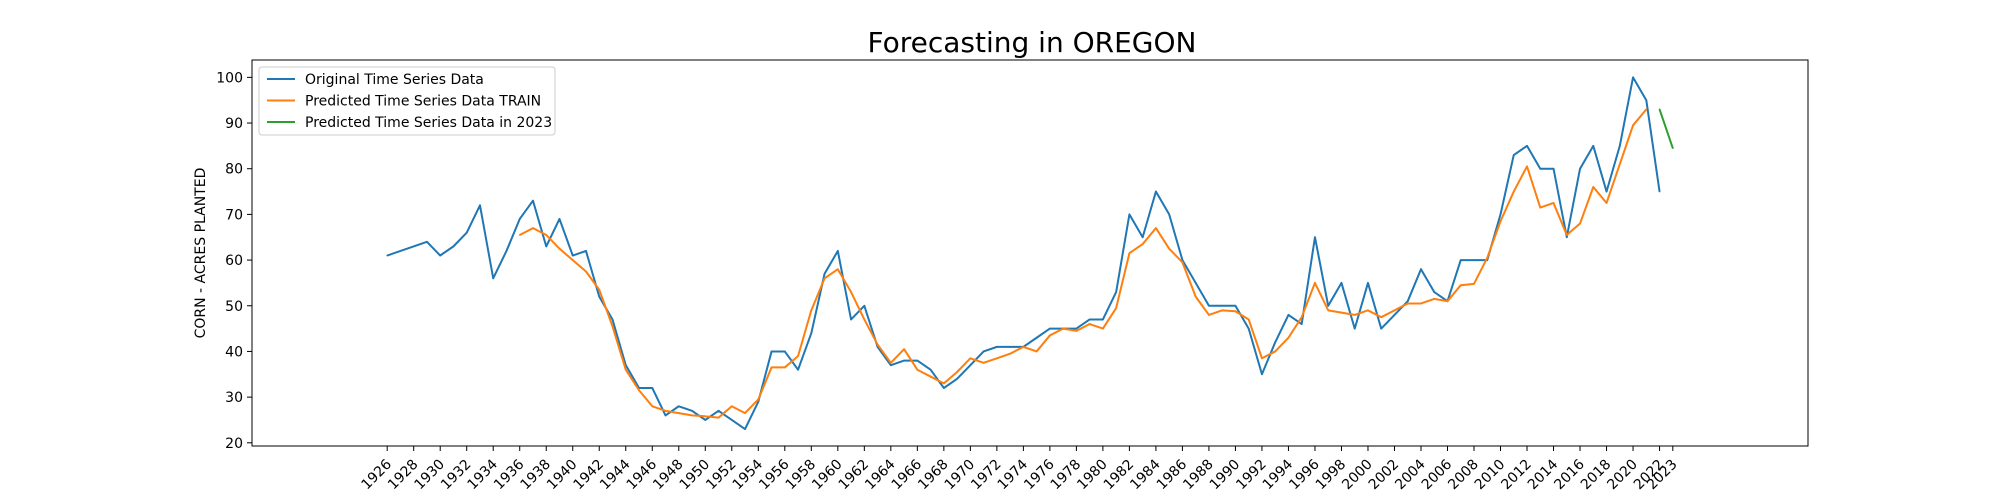 This screenshot has height=500, width=2000. What do you see at coordinates (234, 170) in the screenshot?
I see `y-tick-label: 80` at bounding box center [234, 170].